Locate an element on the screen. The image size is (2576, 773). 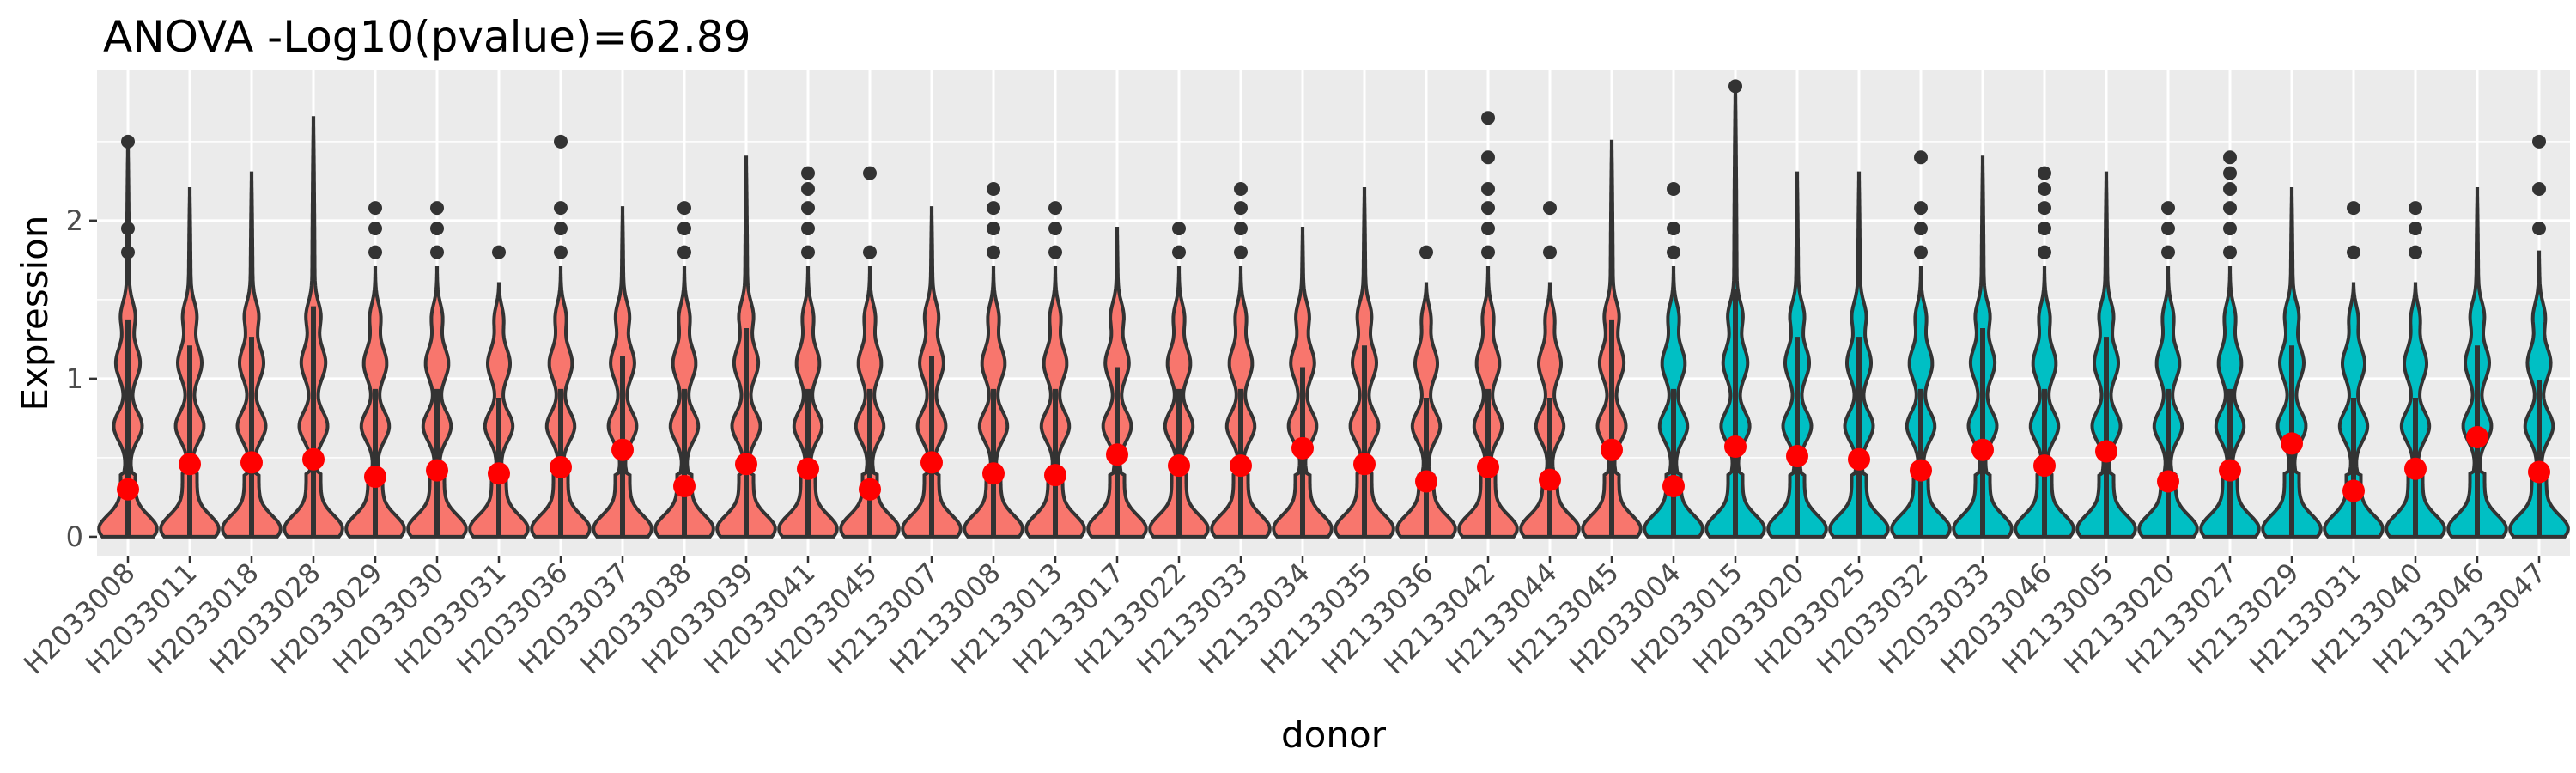
y-axis: 0 1 2 is located at coordinates (82, 378).